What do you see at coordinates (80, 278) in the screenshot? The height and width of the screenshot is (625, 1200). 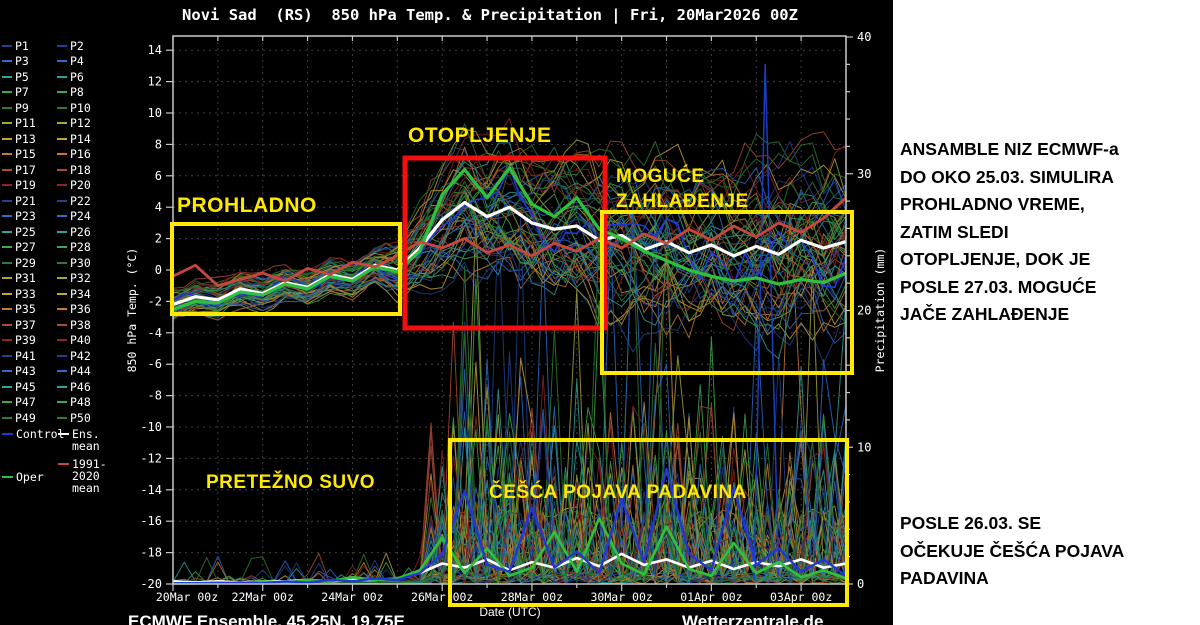 I see `legend-item-label: P32` at bounding box center [80, 278].